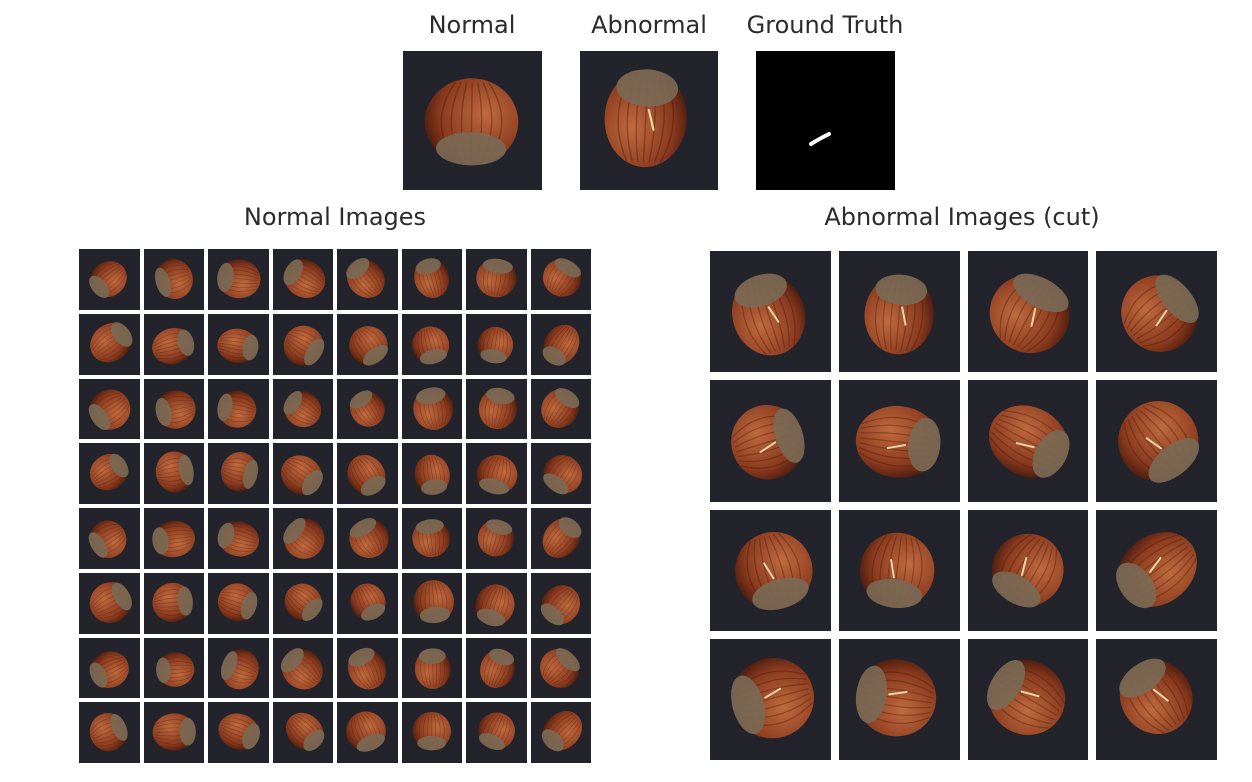  Describe the element at coordinates (335, 217) in the screenshot. I see `normal-images-title: Normal Images` at that location.